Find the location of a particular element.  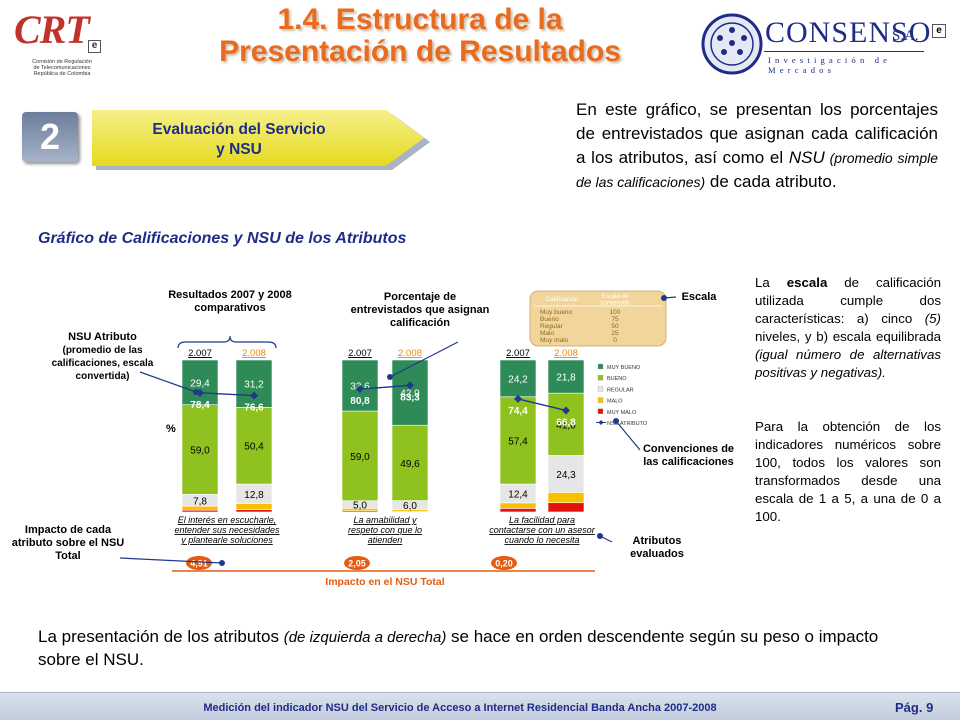

bar-value-label: 7,8 is located at coordinates (200, 501).